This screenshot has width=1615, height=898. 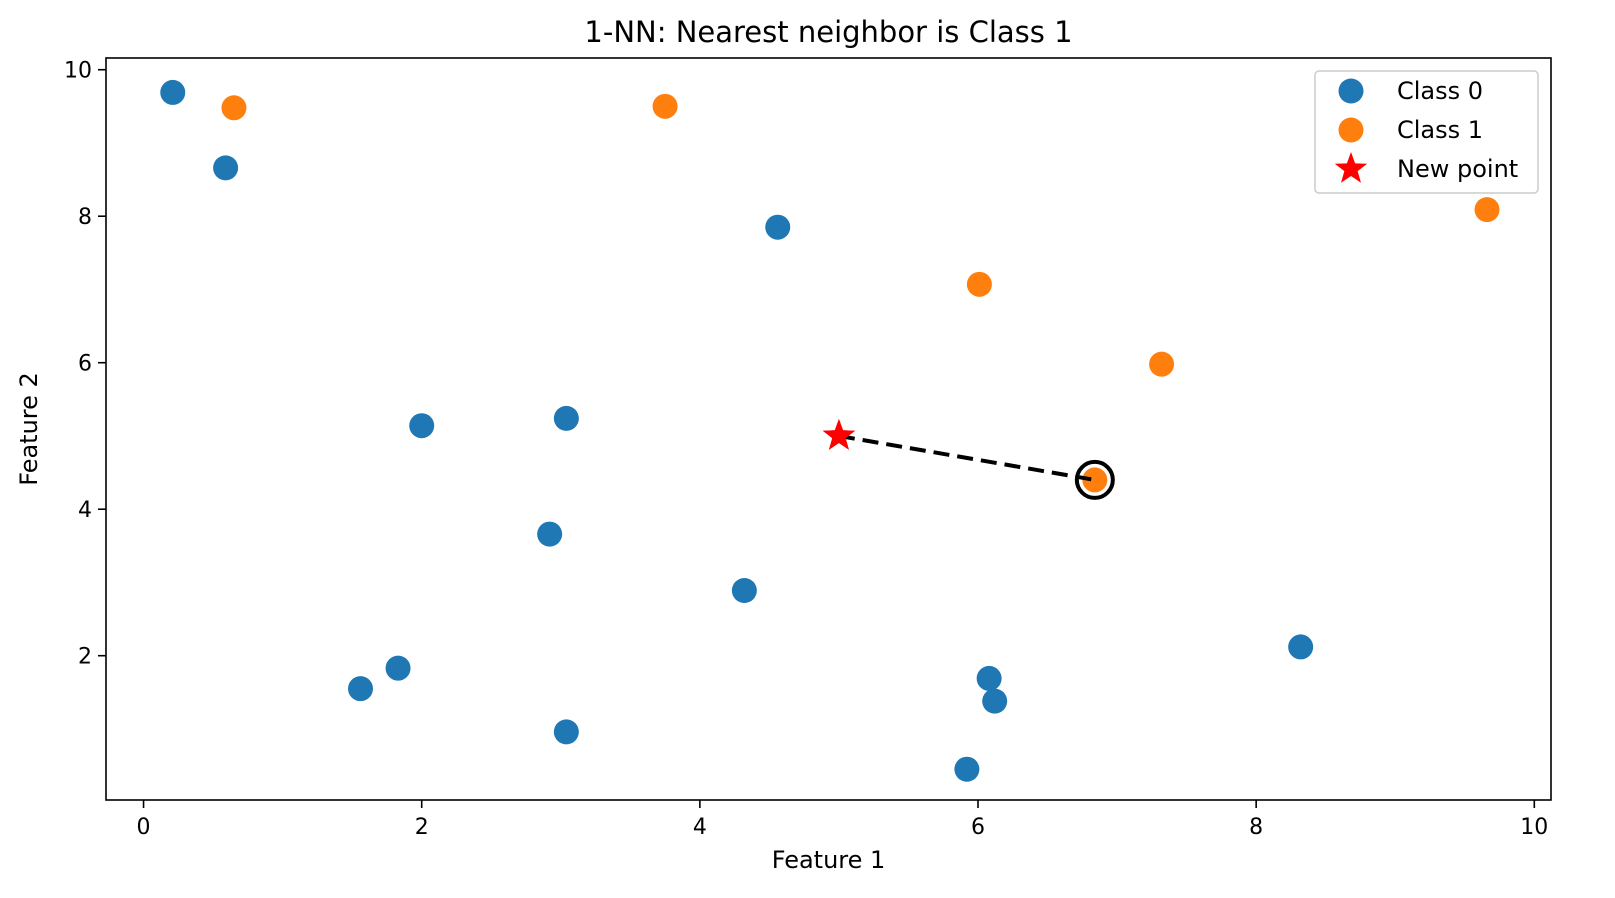 I want to click on new-point-star, so click(x=839, y=434).